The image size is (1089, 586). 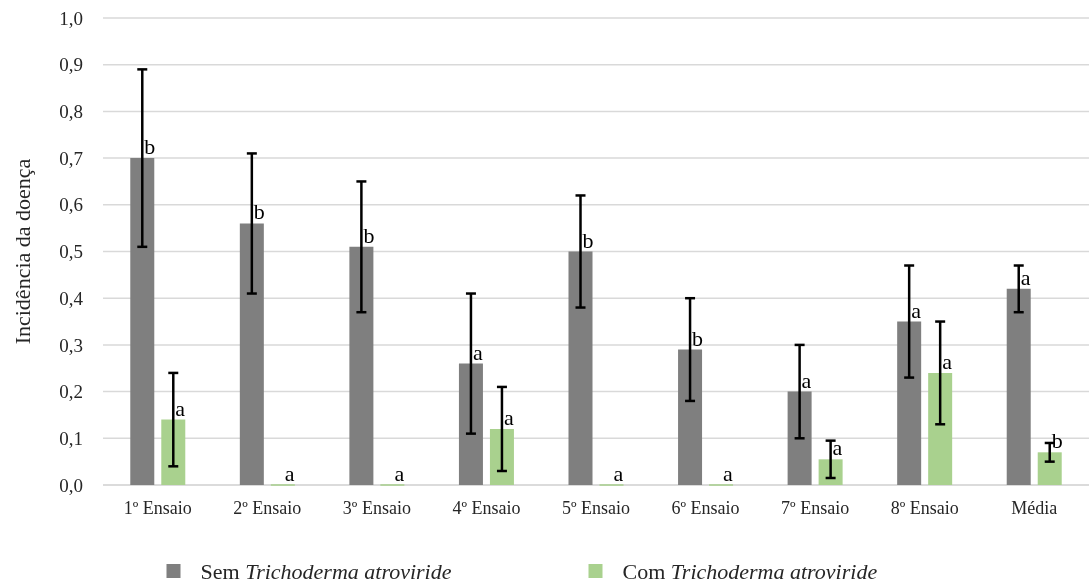 What do you see at coordinates (71, 298) in the screenshot?
I see `y-tick-label: 0,4` at bounding box center [71, 298].